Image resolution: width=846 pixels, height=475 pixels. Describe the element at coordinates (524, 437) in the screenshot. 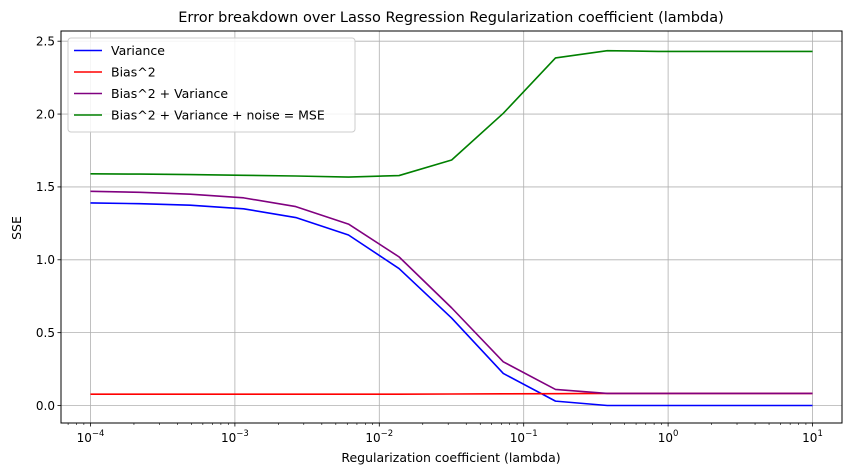

I see `x-tick-label: 10⁻¹` at that location.